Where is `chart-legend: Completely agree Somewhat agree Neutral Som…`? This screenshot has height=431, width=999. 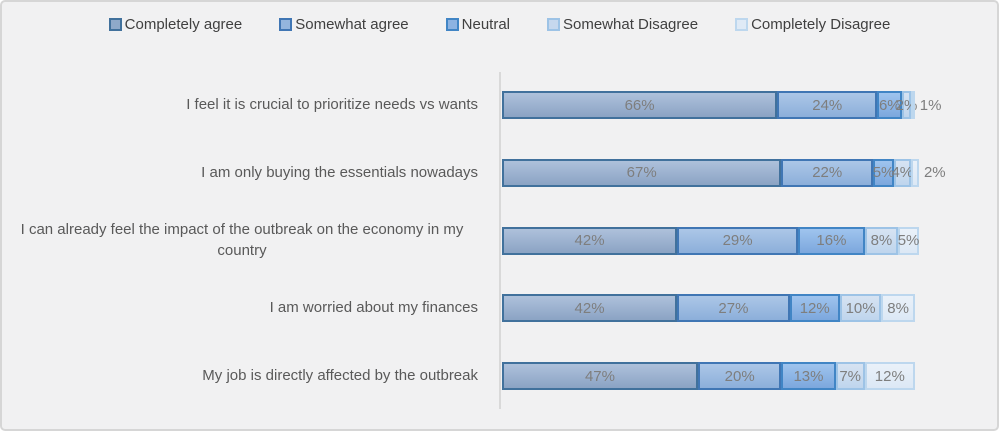
chart-legend: Completely agree Somewhat agree Neutral Som… is located at coordinates (499, 24).